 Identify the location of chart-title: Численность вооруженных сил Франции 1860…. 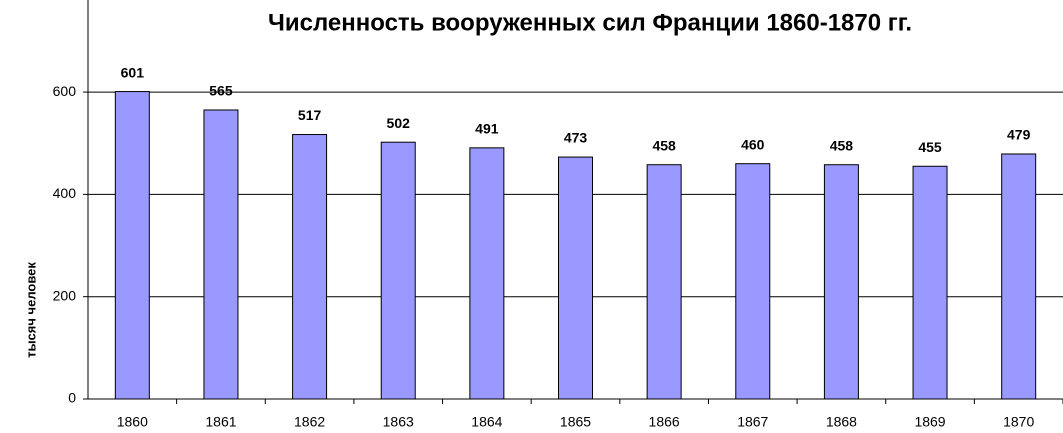
(590, 22).